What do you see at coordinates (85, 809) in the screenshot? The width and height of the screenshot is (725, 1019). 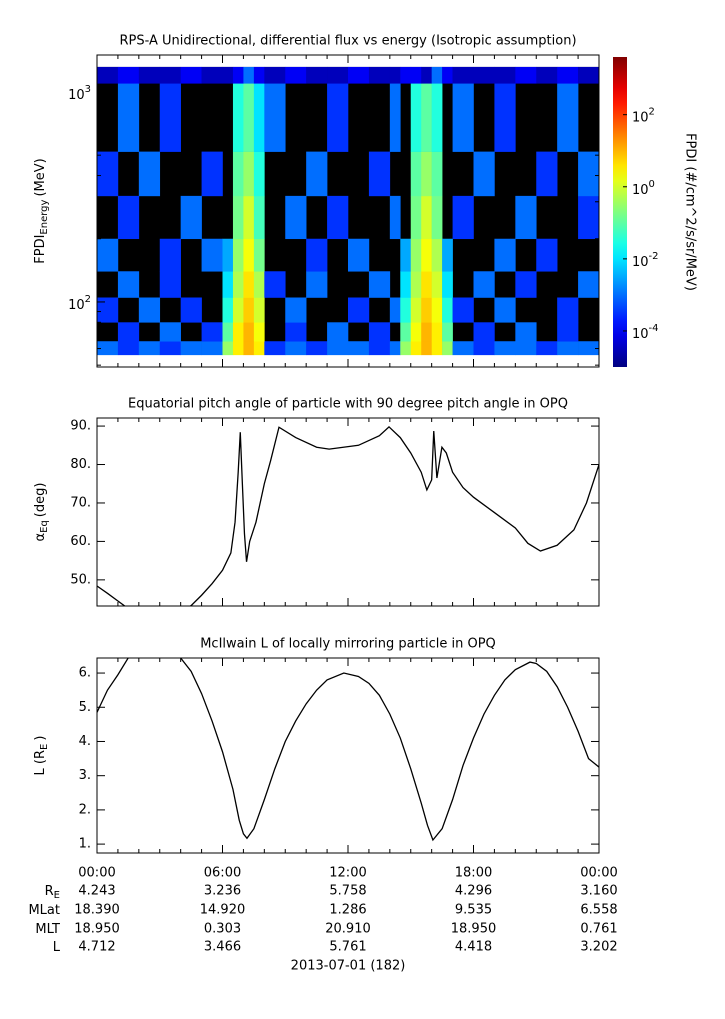 I see `y-tick-label: 2.` at bounding box center [85, 809].